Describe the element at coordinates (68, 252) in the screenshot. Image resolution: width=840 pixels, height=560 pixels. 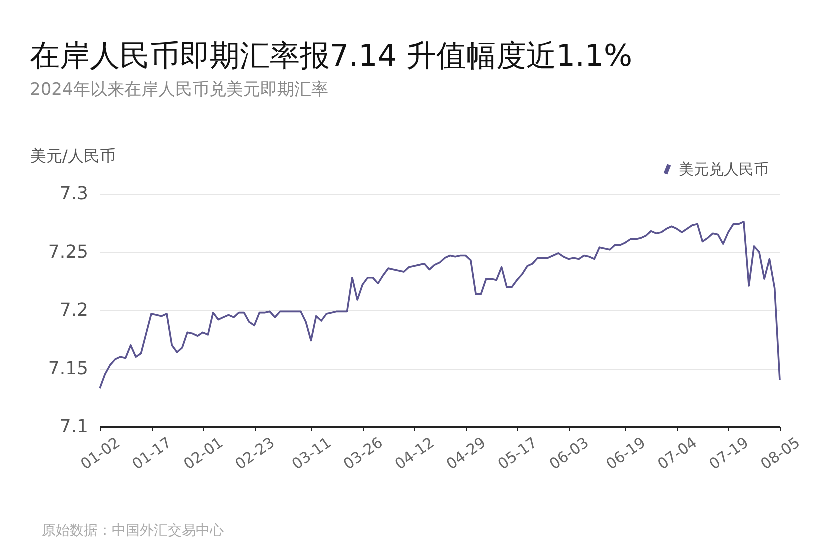
I see `y-tick-label: 7.25` at that location.